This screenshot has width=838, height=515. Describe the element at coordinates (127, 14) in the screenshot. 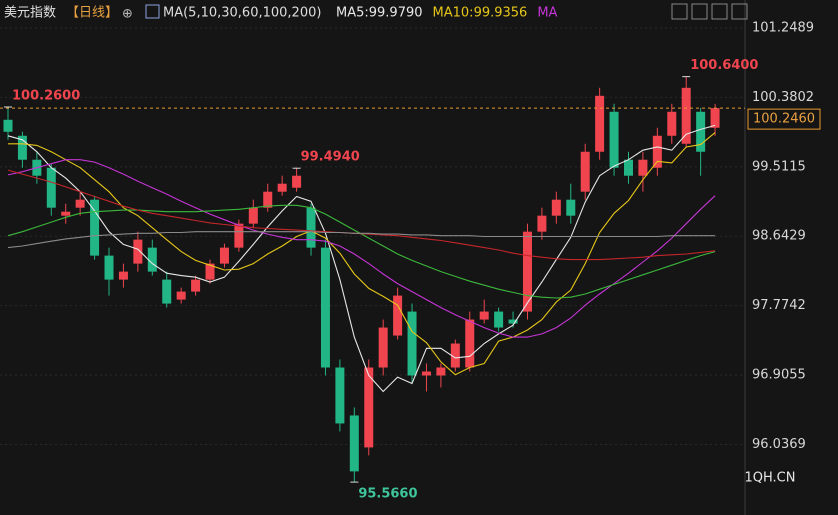

I see `settings-icon: ⊕` at that location.